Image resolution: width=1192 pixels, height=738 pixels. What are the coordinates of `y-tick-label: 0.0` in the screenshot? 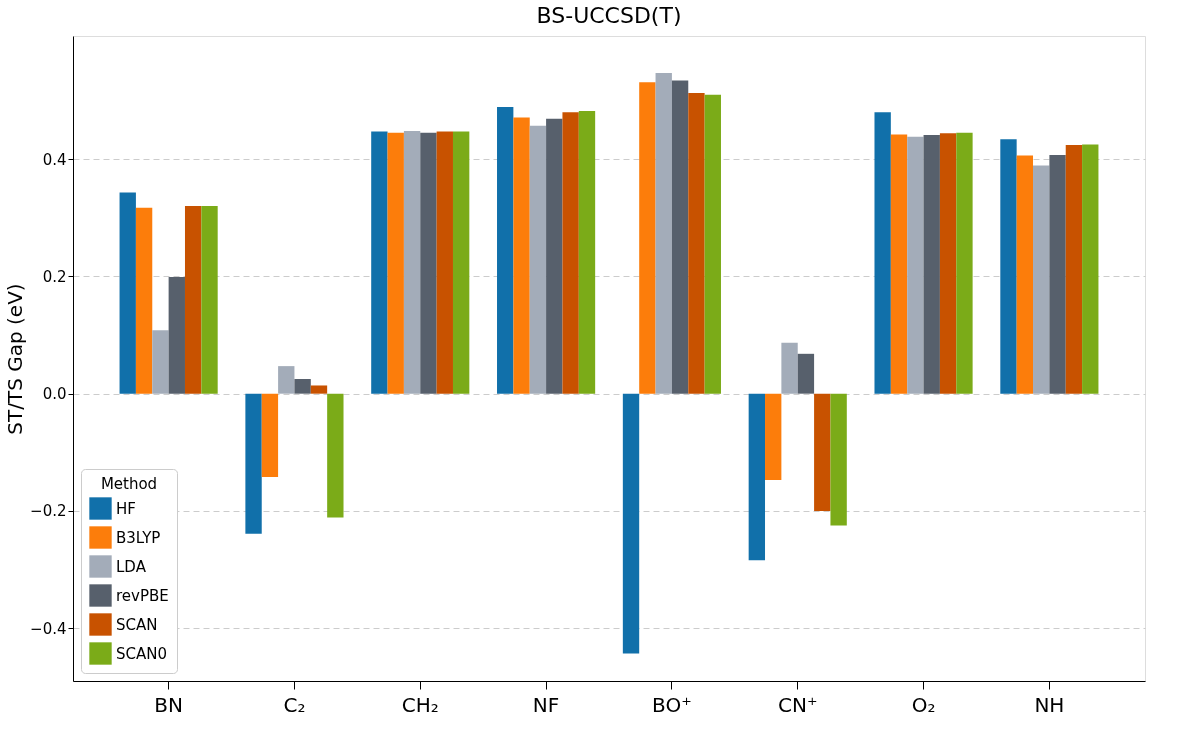 It's located at (54, 394).